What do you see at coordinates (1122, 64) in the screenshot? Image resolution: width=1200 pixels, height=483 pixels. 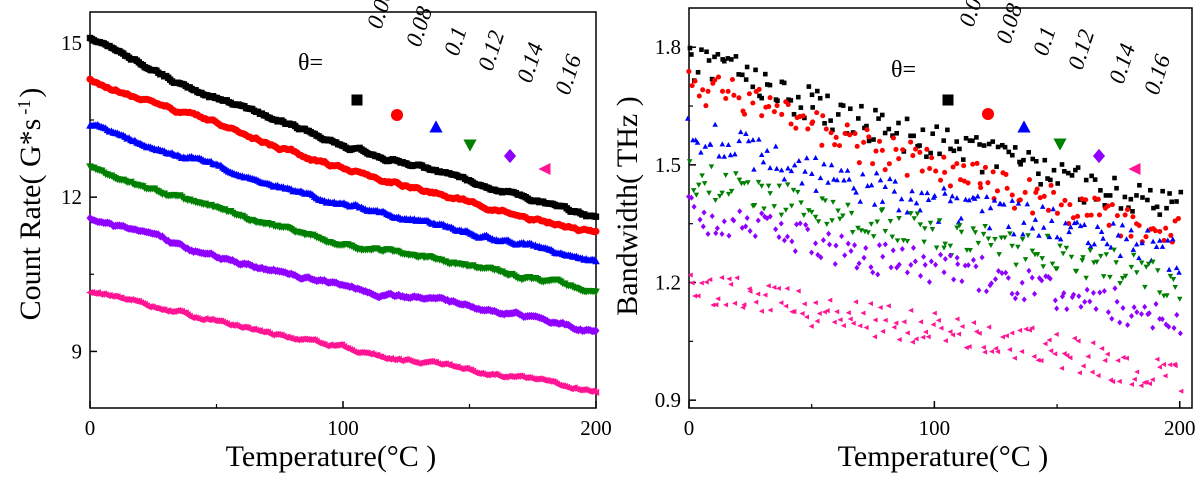 I see `legend-label-0.14: 0.14` at bounding box center [1122, 64].